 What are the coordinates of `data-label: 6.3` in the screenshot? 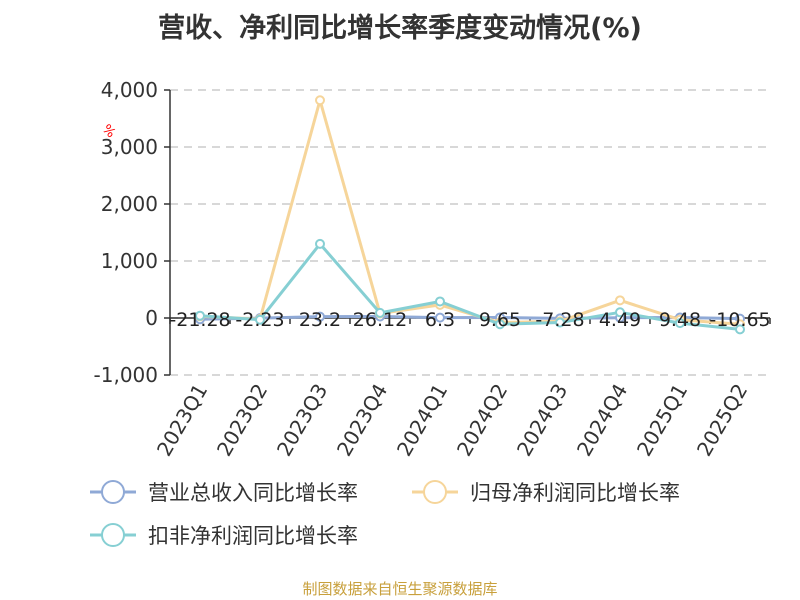 It's located at (440, 320).